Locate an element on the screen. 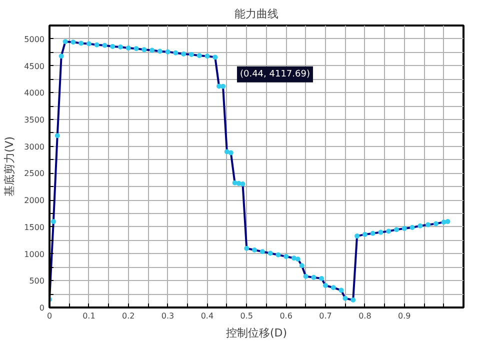 Image resolution: width=477 pixels, height=342 pixels. x-tick-label: 0.3 is located at coordinates (167, 316).